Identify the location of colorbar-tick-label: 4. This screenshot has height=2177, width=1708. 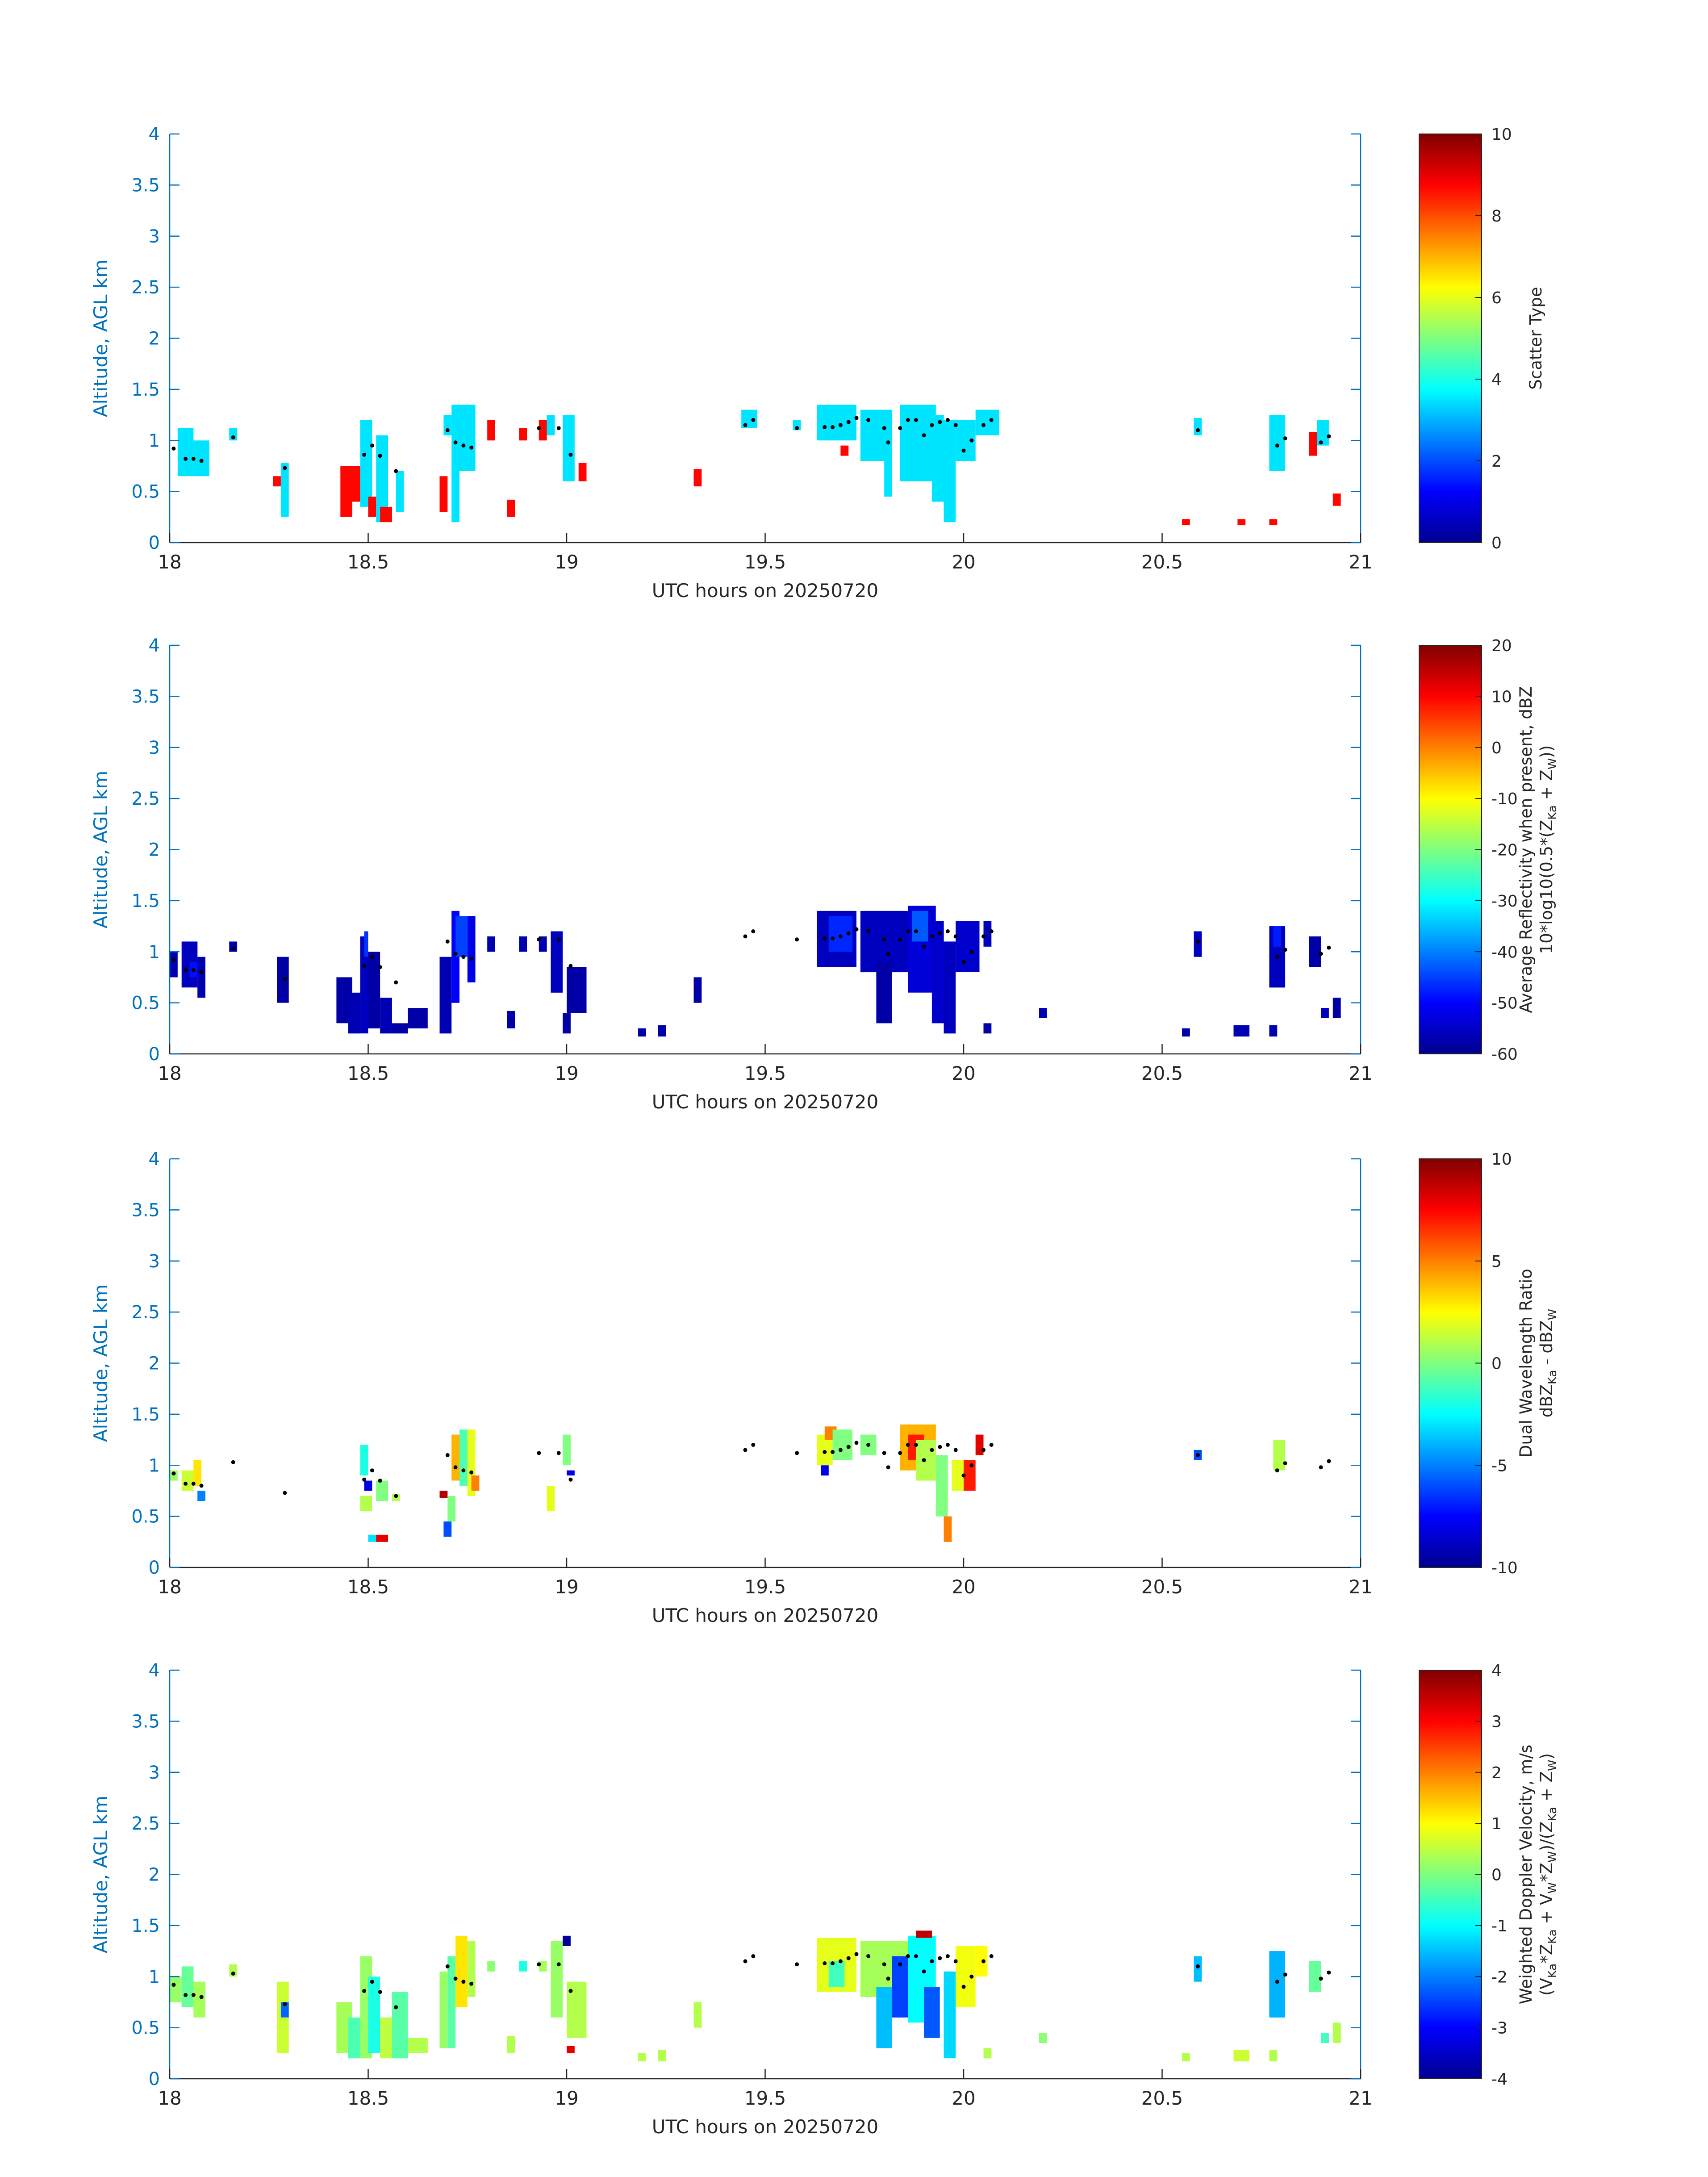
(1496, 380).